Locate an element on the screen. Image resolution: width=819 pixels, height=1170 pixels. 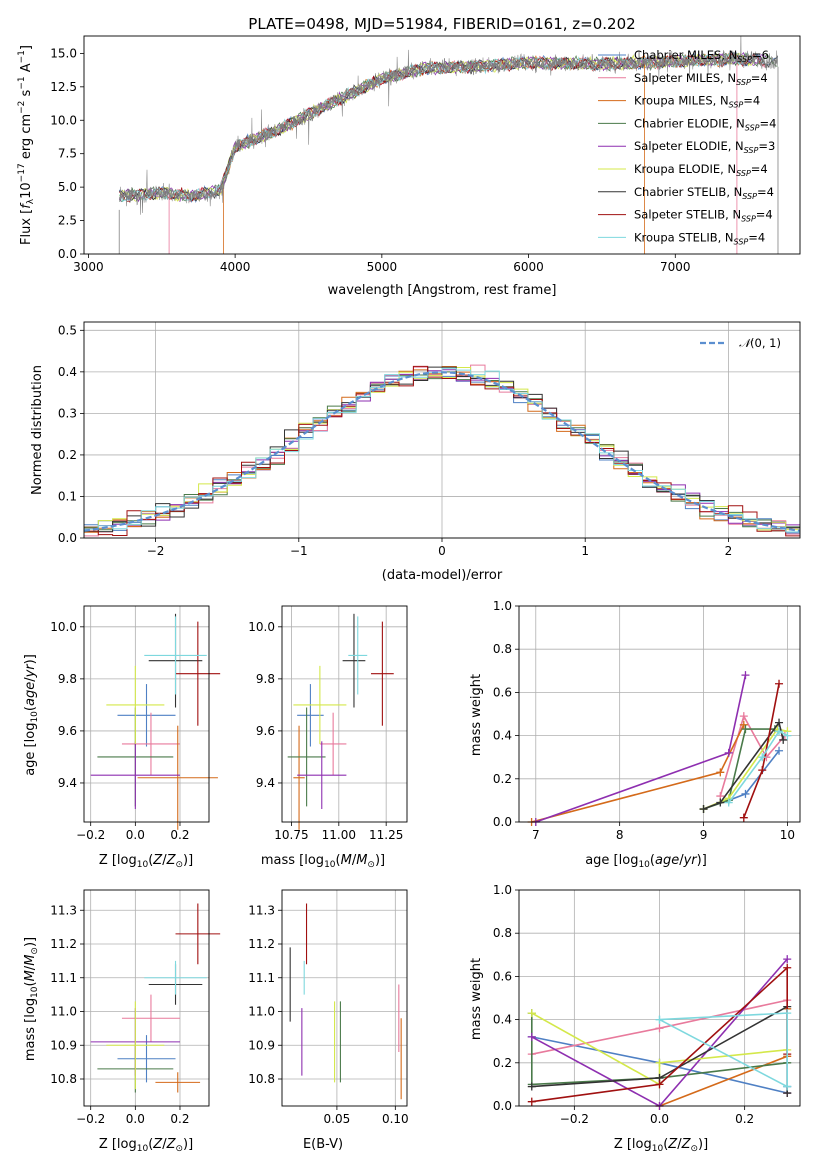
mass-weight-vs-age-panel: 7 8 9 10 0.0 0.2 0.4 0.6 0.8 1.0 is located at coordinates (647, 720).